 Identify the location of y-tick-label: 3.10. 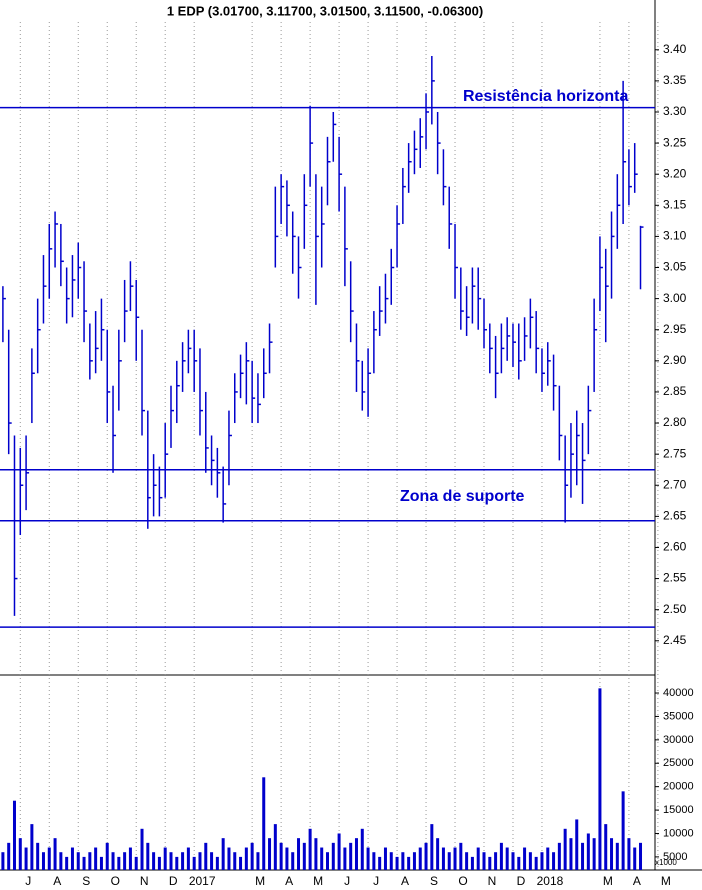
(675, 236).